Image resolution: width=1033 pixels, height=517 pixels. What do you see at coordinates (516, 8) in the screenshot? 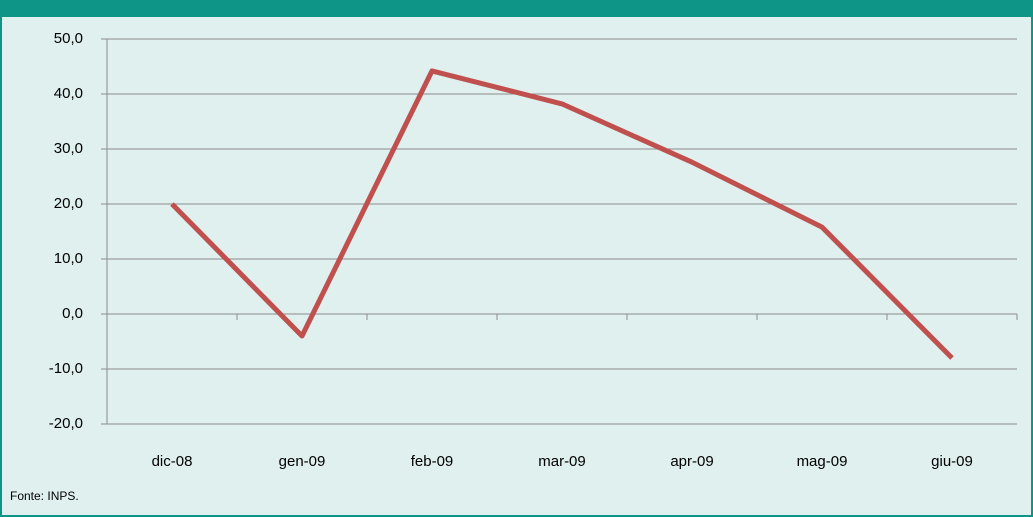
I see `header-bar` at bounding box center [516, 8].